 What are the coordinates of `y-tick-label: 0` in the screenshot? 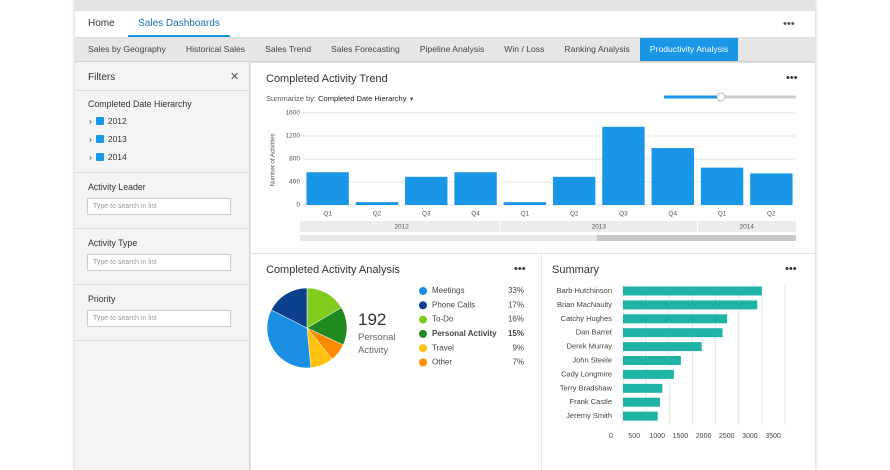 It's located at (298, 205).